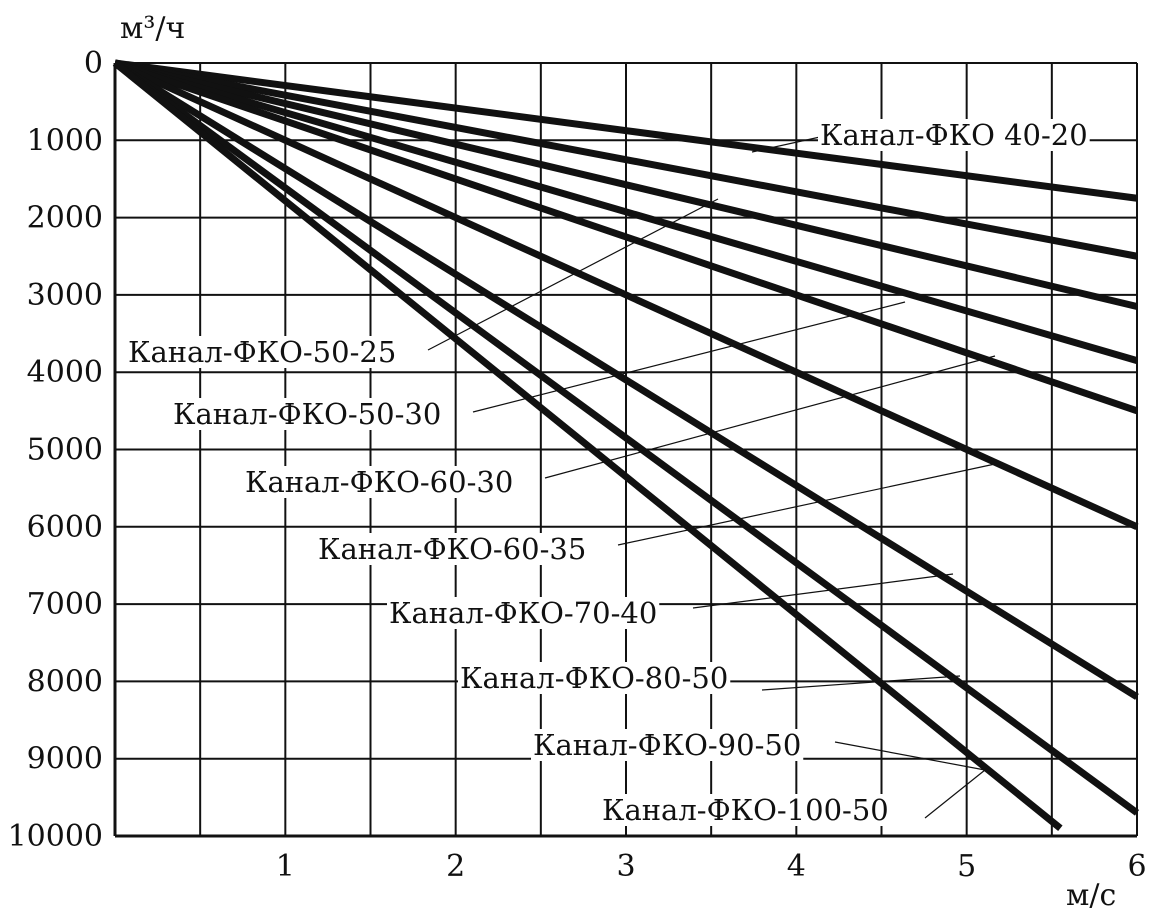 The image size is (1151, 914). I want to click on series-label: Канал-ФКО-60-35, so click(452, 549).